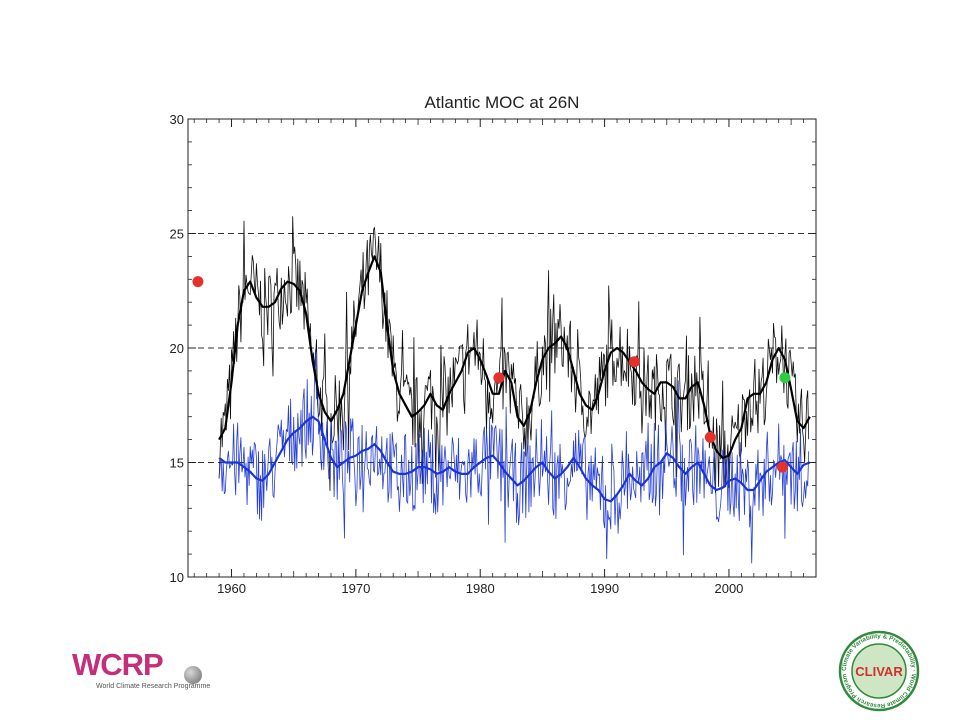 The height and width of the screenshot is (720, 960). What do you see at coordinates (728, 588) in the screenshot?
I see `x-tick-label: 2000` at bounding box center [728, 588].